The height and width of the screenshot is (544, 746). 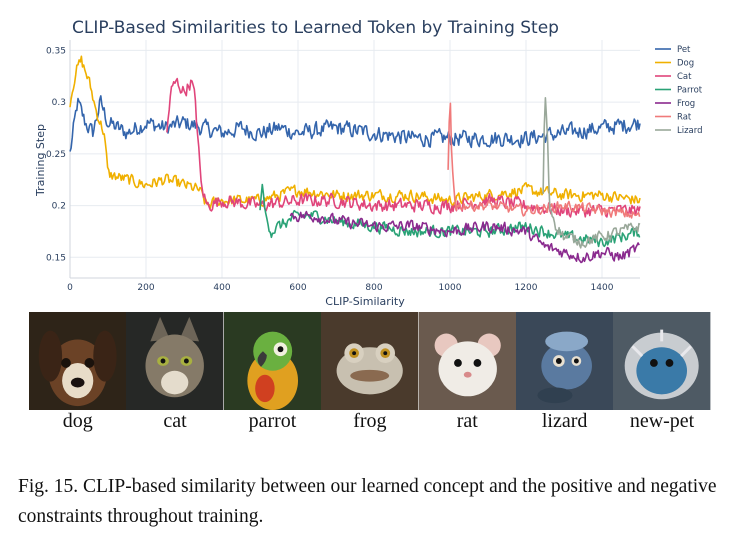 I want to click on cat-image, so click(x=175, y=361).